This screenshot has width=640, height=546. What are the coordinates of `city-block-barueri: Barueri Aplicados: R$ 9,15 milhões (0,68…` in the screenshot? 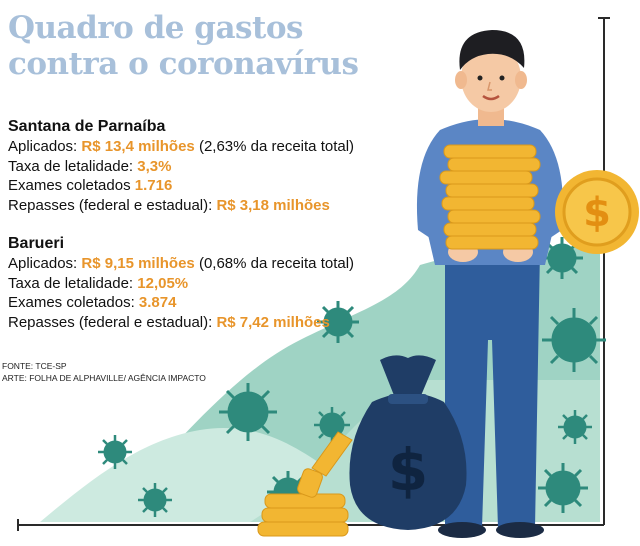 It's located at (181, 283).